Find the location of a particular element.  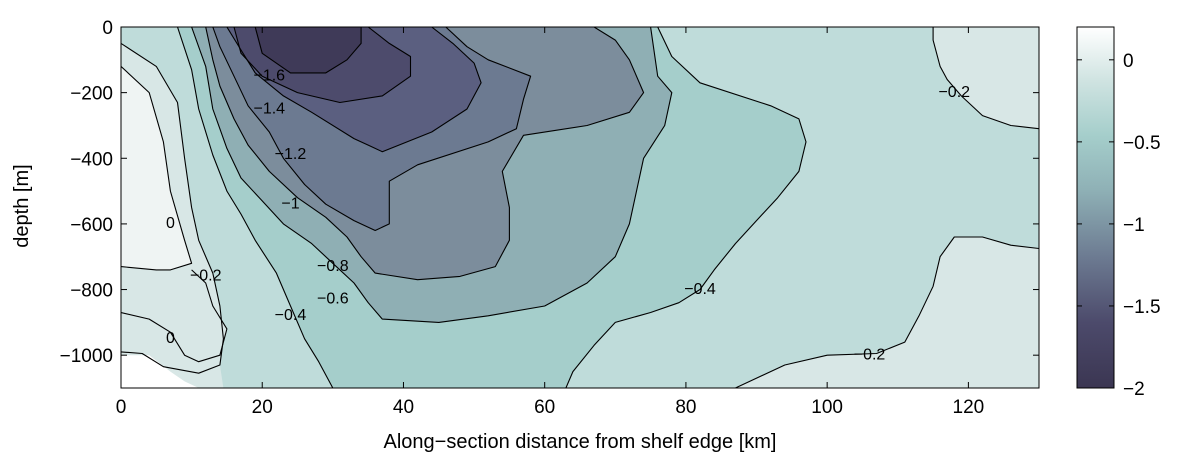

colorbar-gradient is located at coordinates (1095, 207).